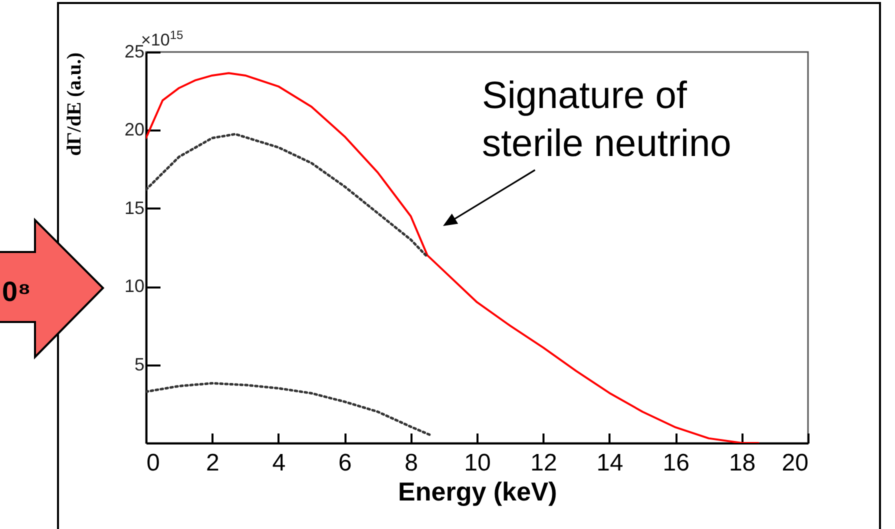 The height and width of the screenshot is (529, 895). What do you see at coordinates (345, 463) in the screenshot?
I see `x-tick-label: 6` at bounding box center [345, 463].